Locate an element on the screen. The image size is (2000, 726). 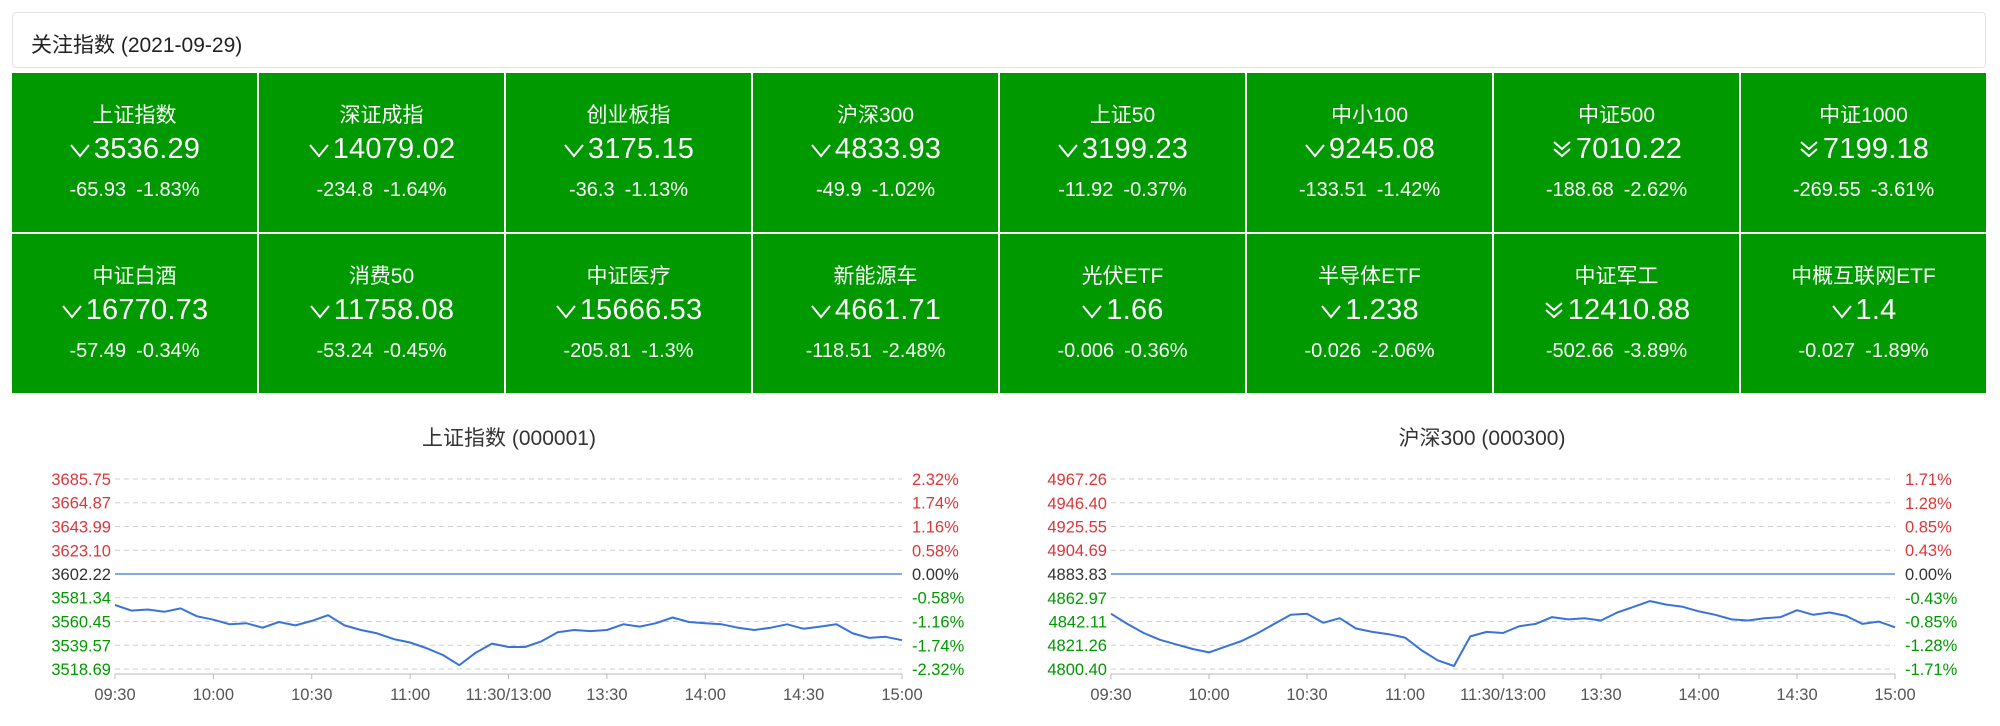
tile-index-name: 上证50 is located at coordinates (1122, 115).